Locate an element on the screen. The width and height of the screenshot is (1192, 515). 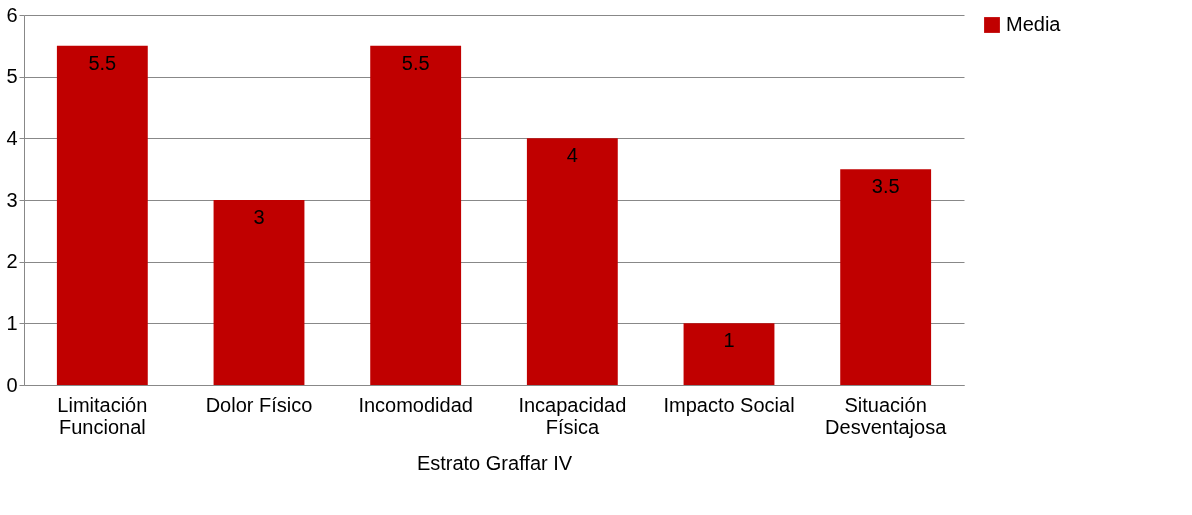
x-tick-label: Impacto Social is located at coordinates (729, 404).